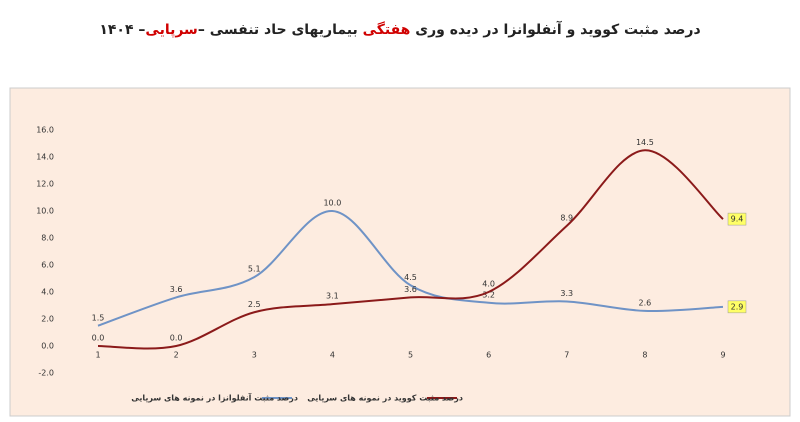  What do you see at coordinates (214, 398) in the screenshot?
I see `legend-label: درصد مثبت آنفلوانزا در نمونه های سرپایی` at bounding box center [214, 398].